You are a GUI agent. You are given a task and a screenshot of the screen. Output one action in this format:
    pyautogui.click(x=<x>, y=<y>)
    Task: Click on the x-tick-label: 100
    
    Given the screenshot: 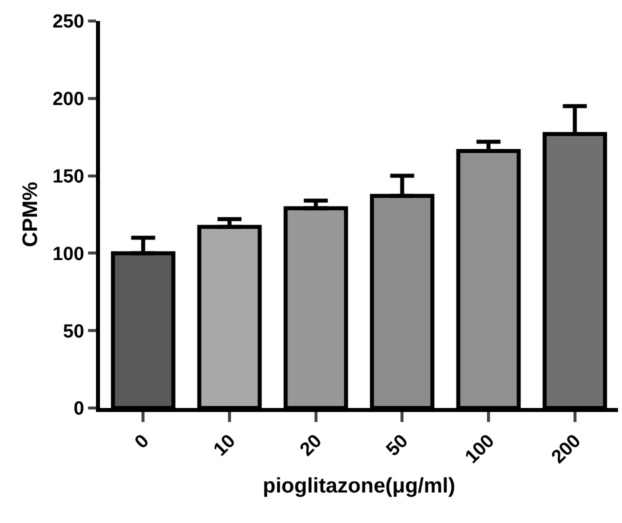 What is the action you would take?
    pyautogui.click(x=480, y=449)
    